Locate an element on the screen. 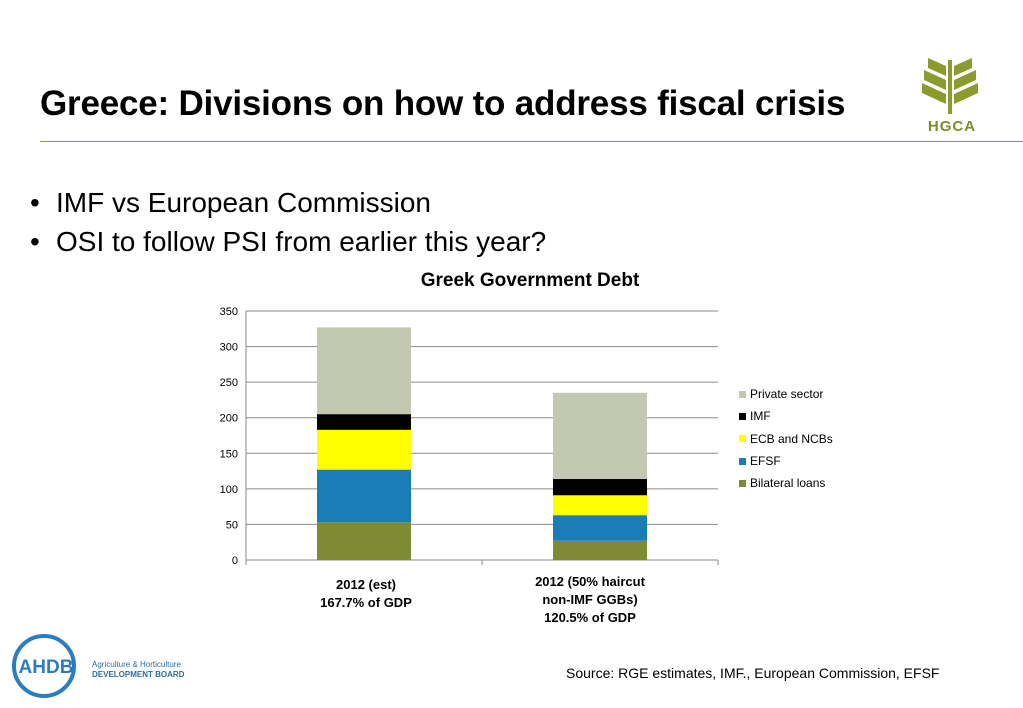  y-tick-label: 150 is located at coordinates (229, 454).